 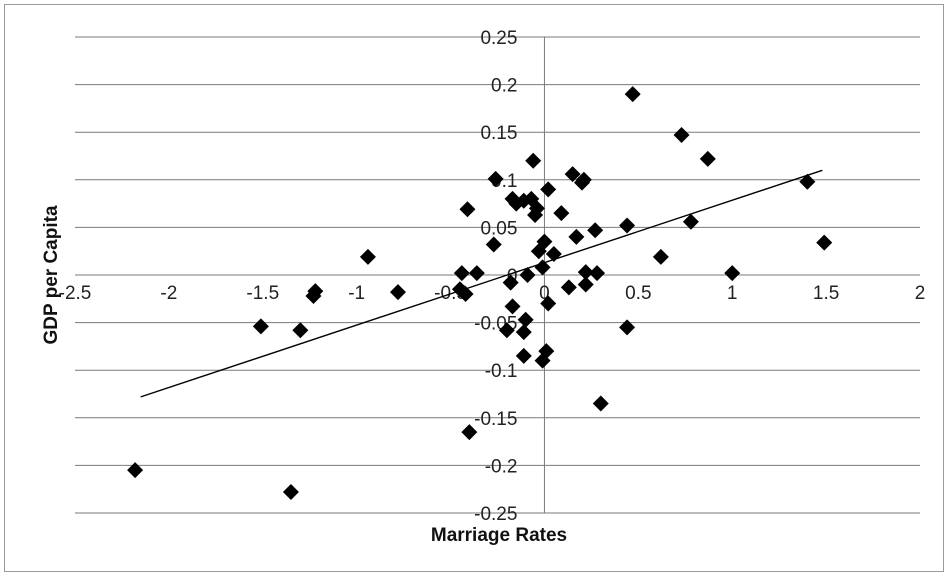 I want to click on y-tick-label-8: 0.15, so click(x=498, y=133).